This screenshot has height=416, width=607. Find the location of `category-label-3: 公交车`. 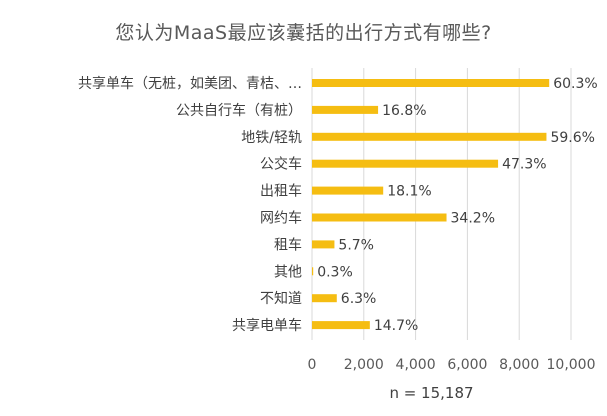

category-label-3: 公交车 is located at coordinates (281, 164).